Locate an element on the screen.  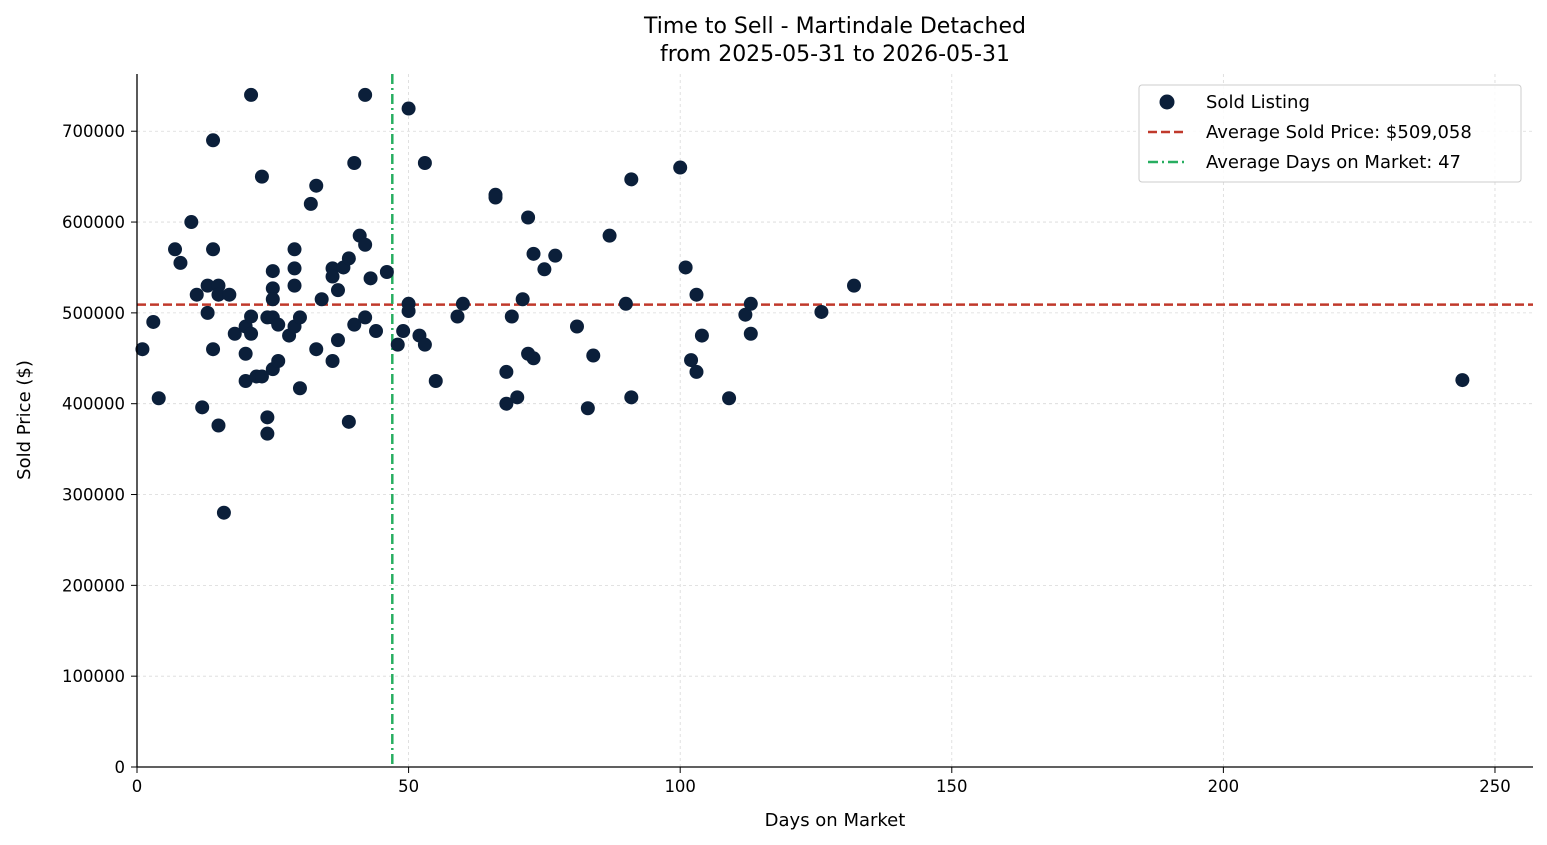
legend-box is located at coordinates (1330, 133).